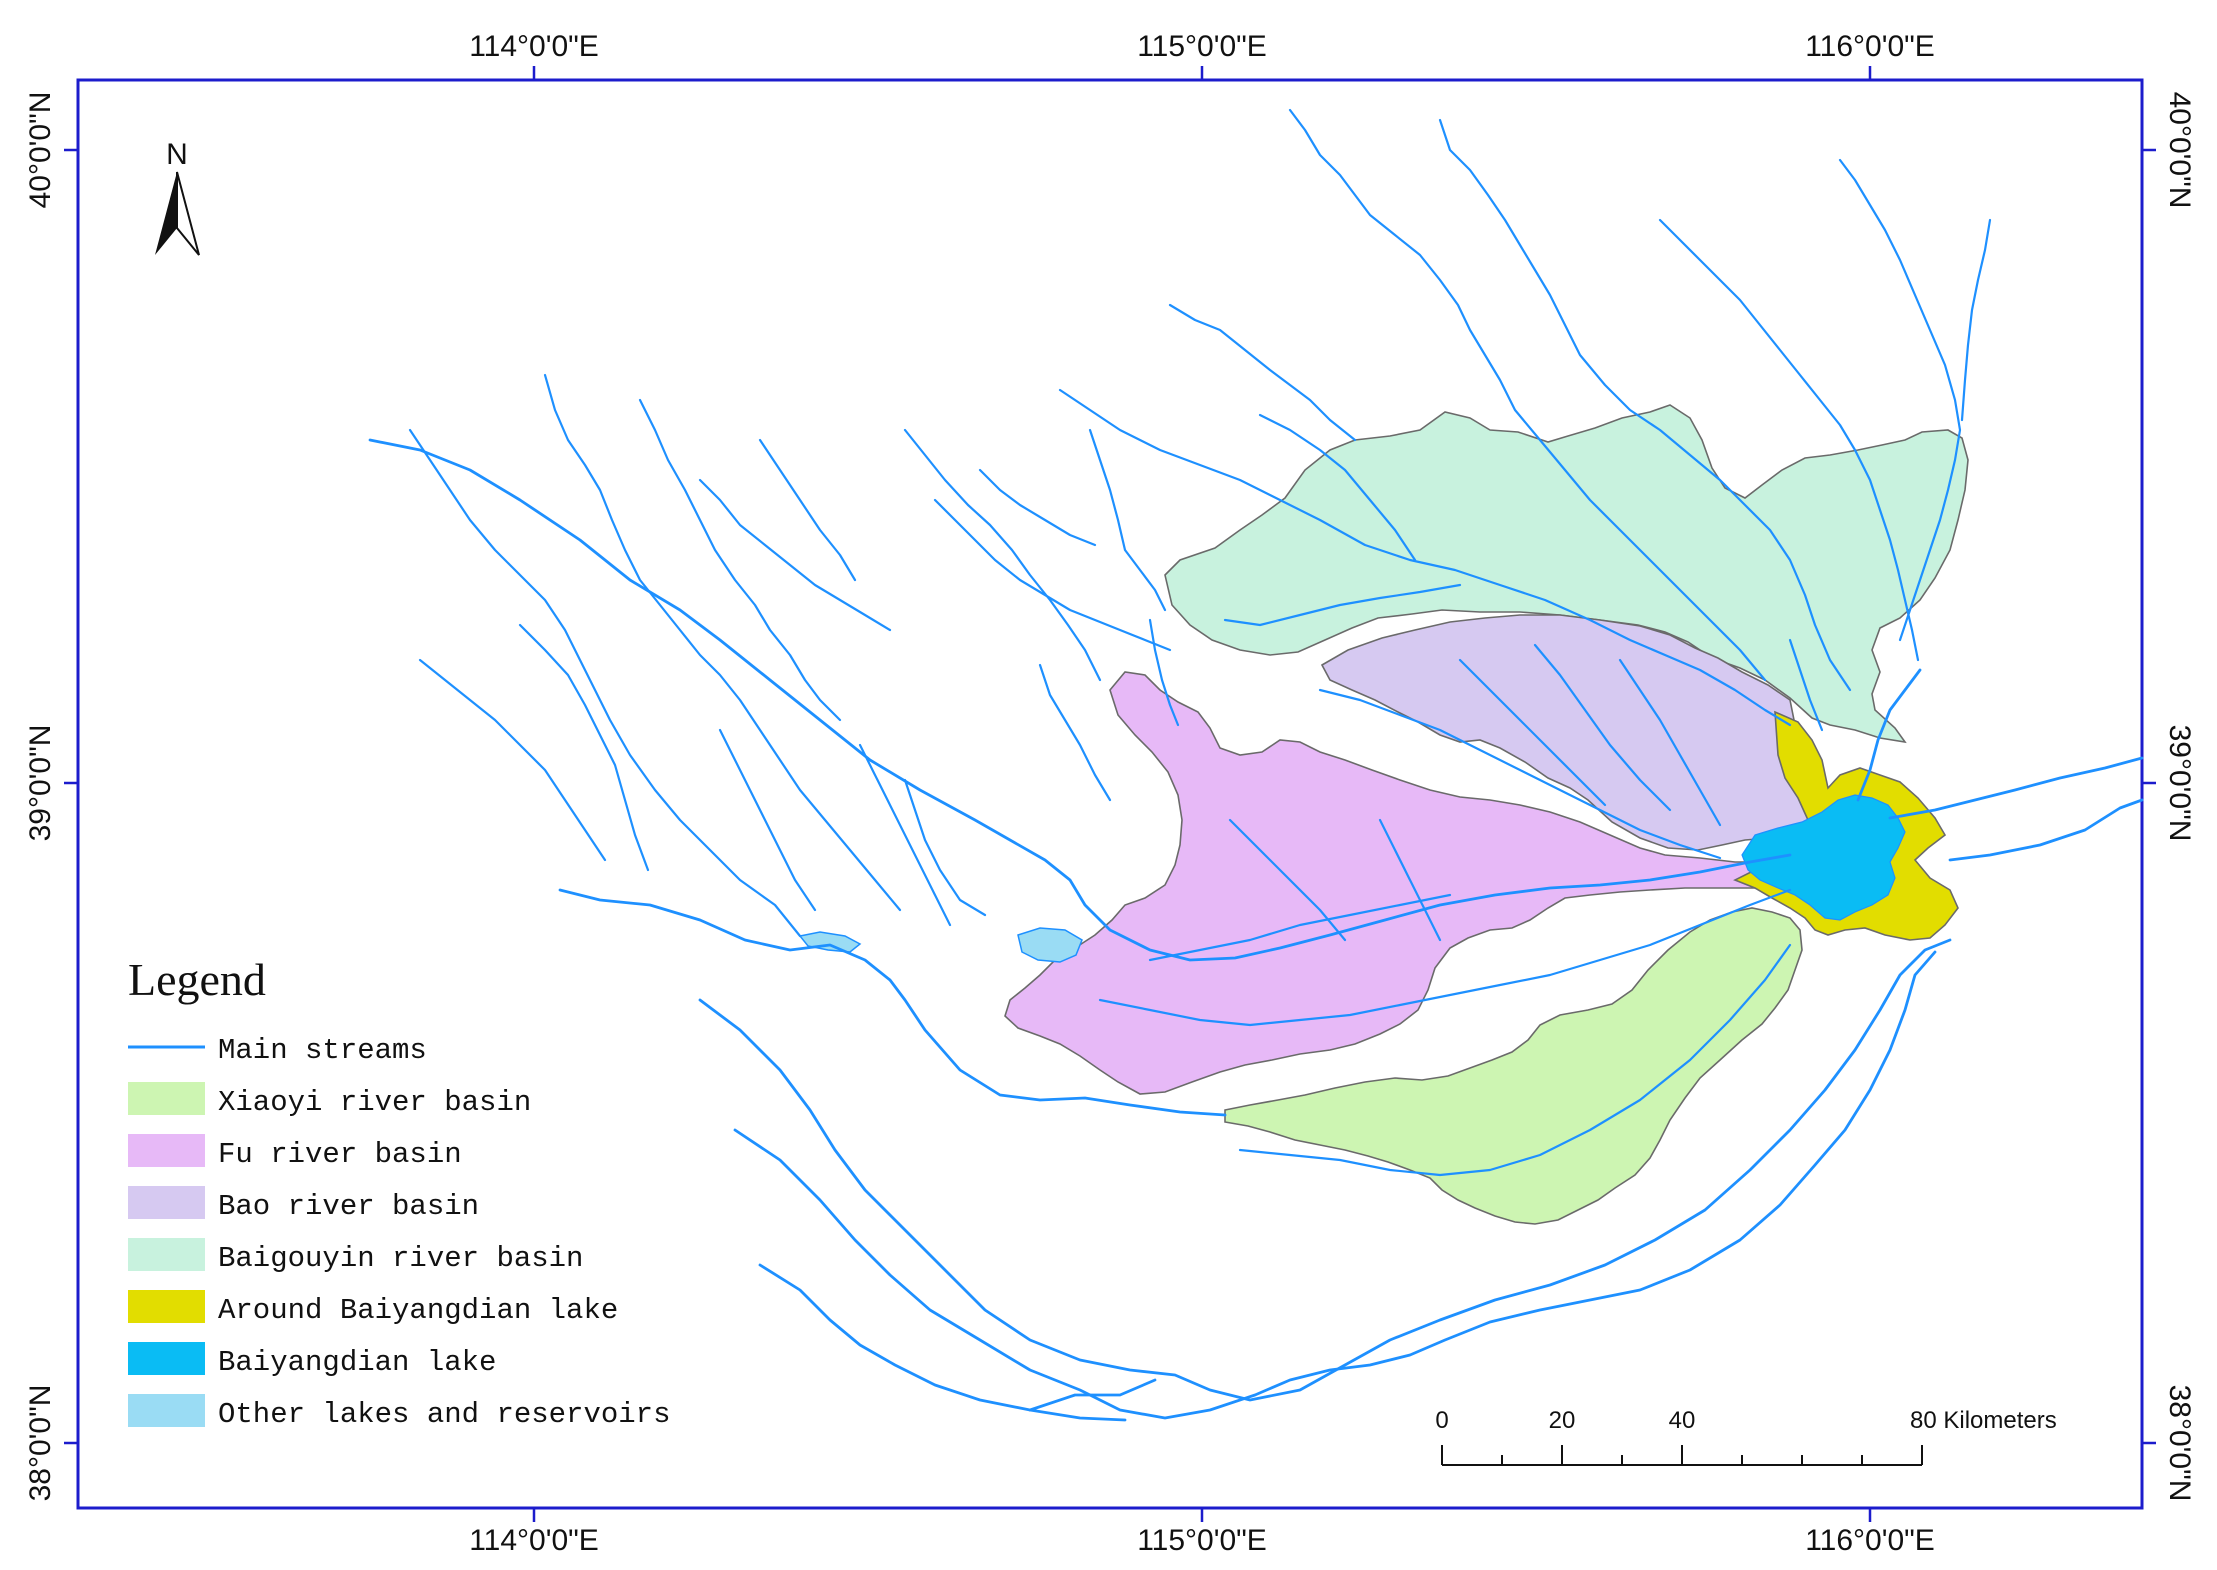 This screenshot has width=2217, height=1570. What do you see at coordinates (534, 1540) in the screenshot?
I see `bottom-axis-label: 114°0'0"E` at bounding box center [534, 1540].